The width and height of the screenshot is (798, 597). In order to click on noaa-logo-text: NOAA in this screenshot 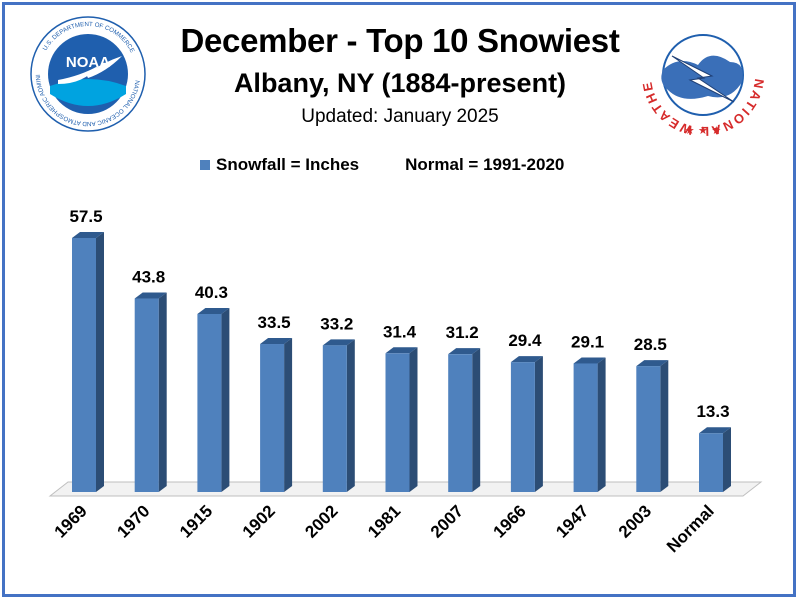, I will do `click(88, 62)`.